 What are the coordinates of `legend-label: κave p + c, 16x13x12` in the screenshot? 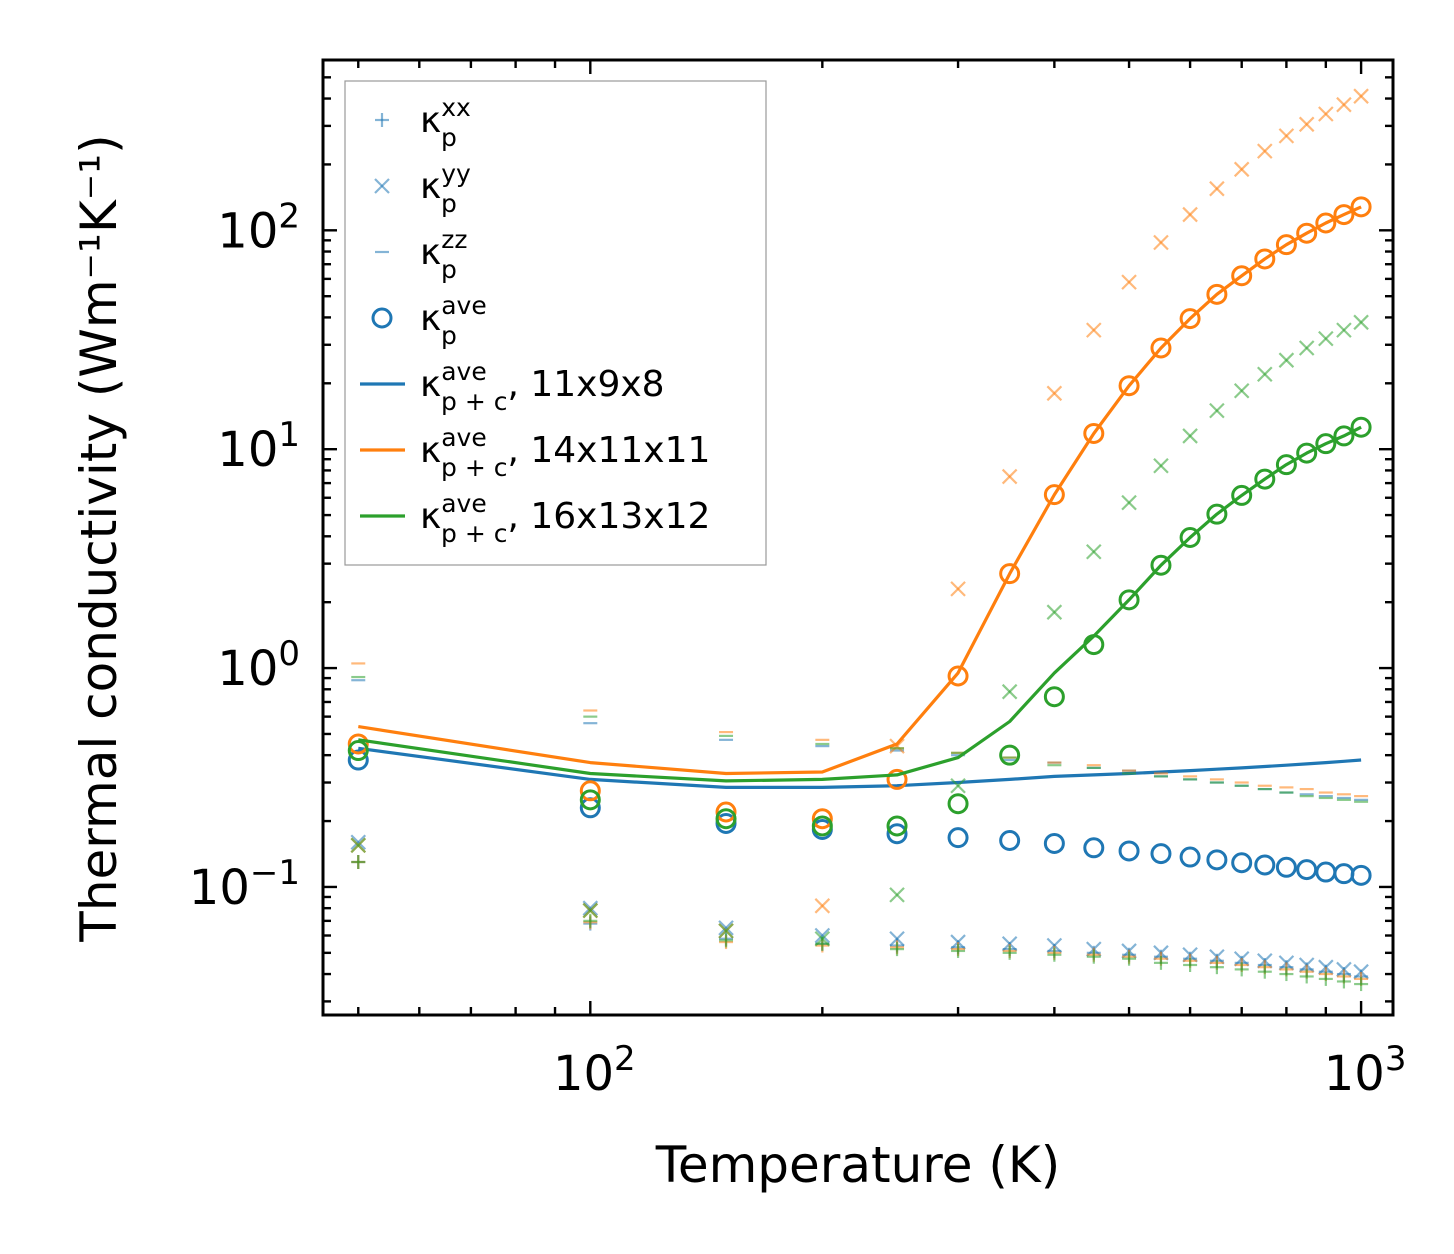 It's located at (565, 518).